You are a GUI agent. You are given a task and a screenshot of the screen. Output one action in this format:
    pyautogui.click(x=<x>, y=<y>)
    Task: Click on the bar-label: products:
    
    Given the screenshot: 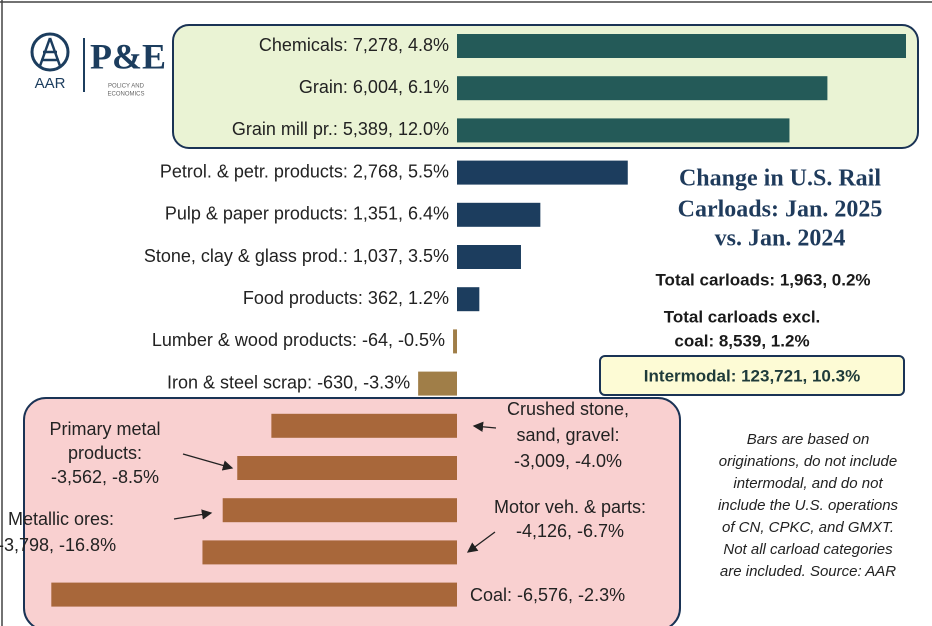 What is the action you would take?
    pyautogui.click(x=105, y=453)
    